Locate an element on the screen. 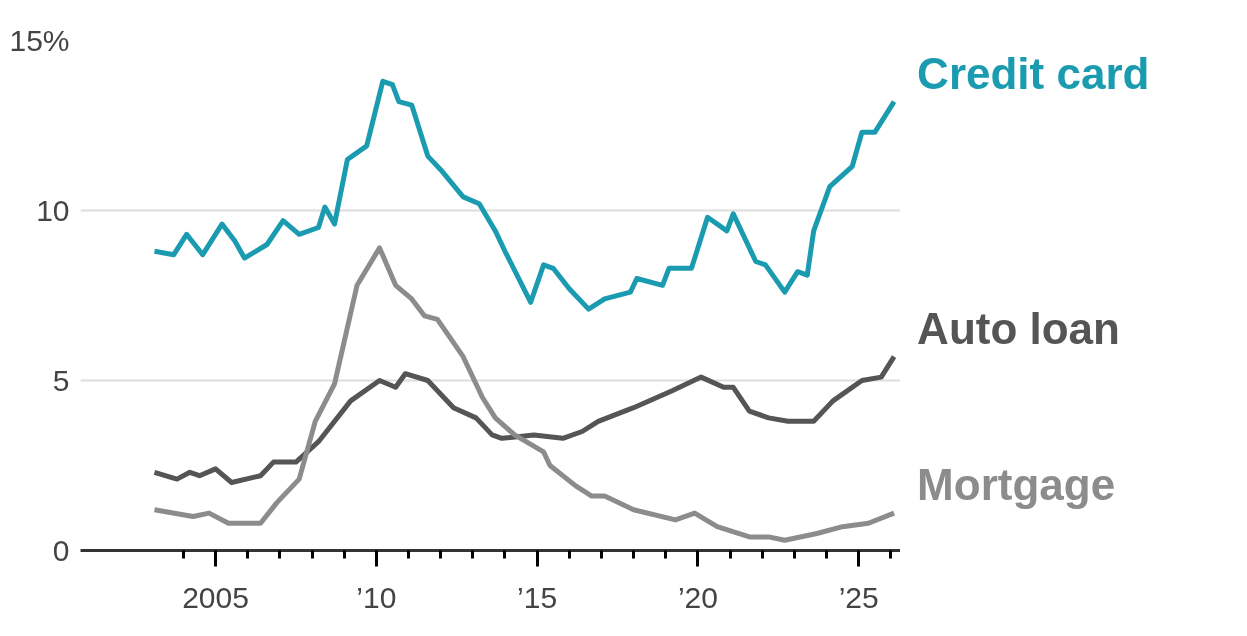 The image size is (1247, 636). x-tick-label: ’10 is located at coordinates (376, 597).